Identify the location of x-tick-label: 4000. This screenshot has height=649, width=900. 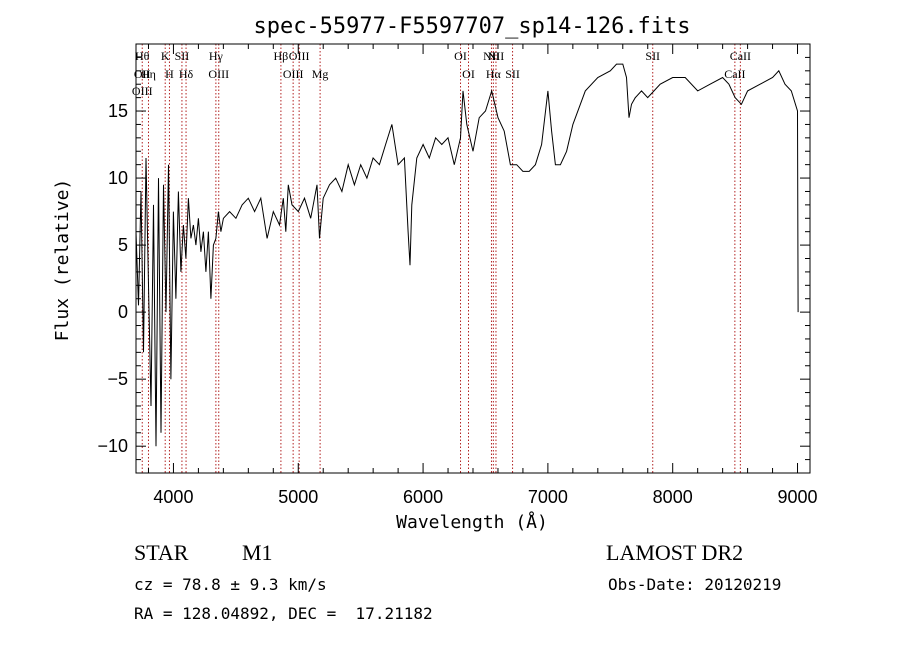
(173, 497).